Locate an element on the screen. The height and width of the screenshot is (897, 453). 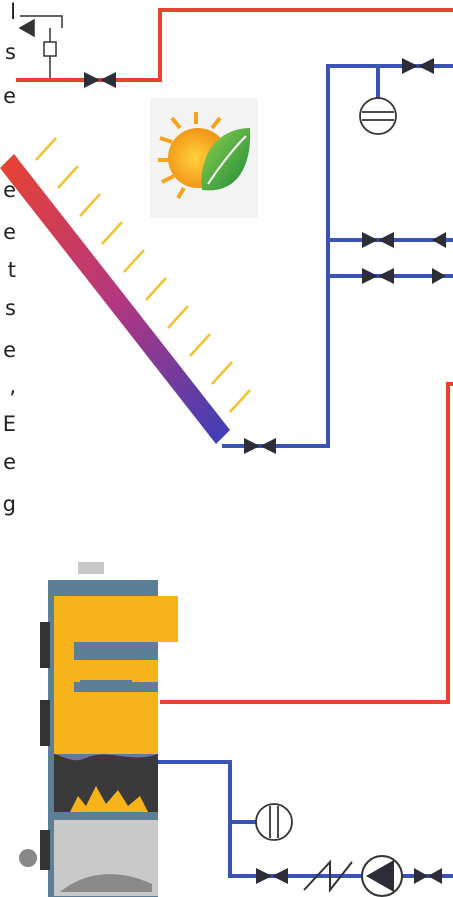
edge-text-7: s is located at coordinates (10, 308).